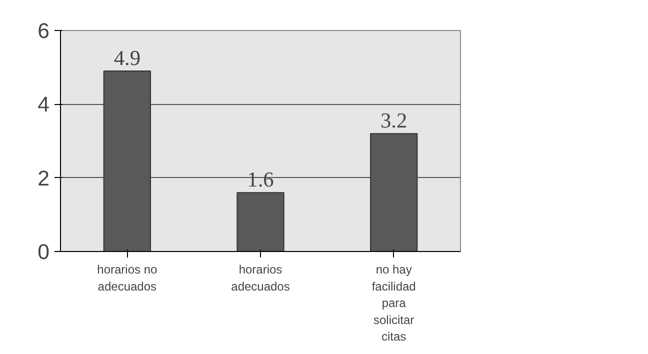 This screenshot has height=354, width=648. Describe the element at coordinates (44, 31) in the screenshot. I see `y-tick-label: 6` at that location.